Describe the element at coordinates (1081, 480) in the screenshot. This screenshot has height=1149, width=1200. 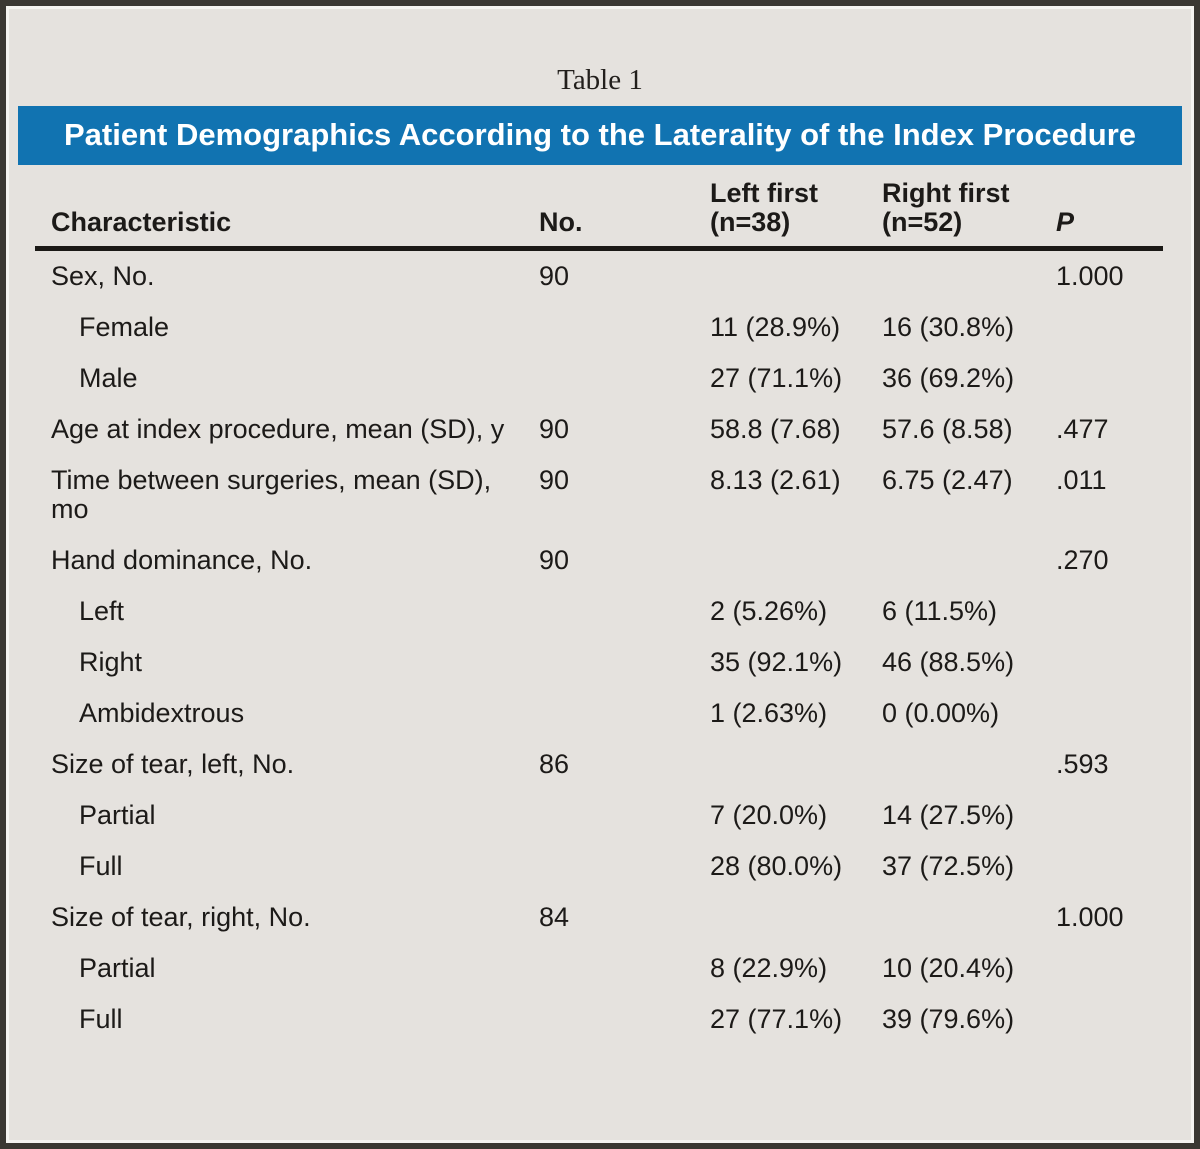
I see `p-value-cell: .011` at that location.